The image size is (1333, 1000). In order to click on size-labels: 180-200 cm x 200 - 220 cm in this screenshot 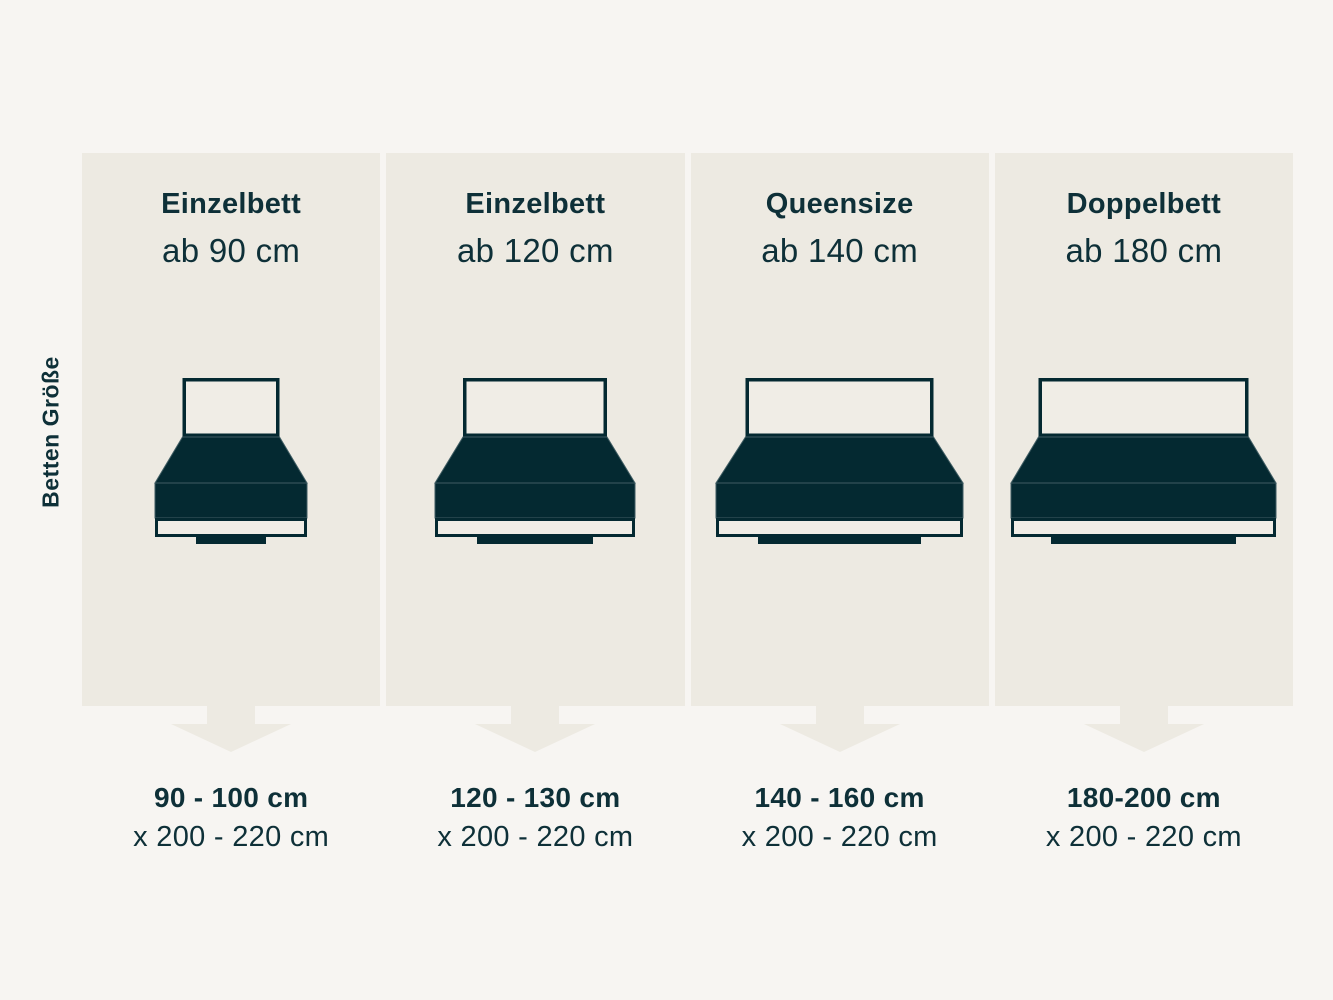, I will do `click(1144, 818)`.